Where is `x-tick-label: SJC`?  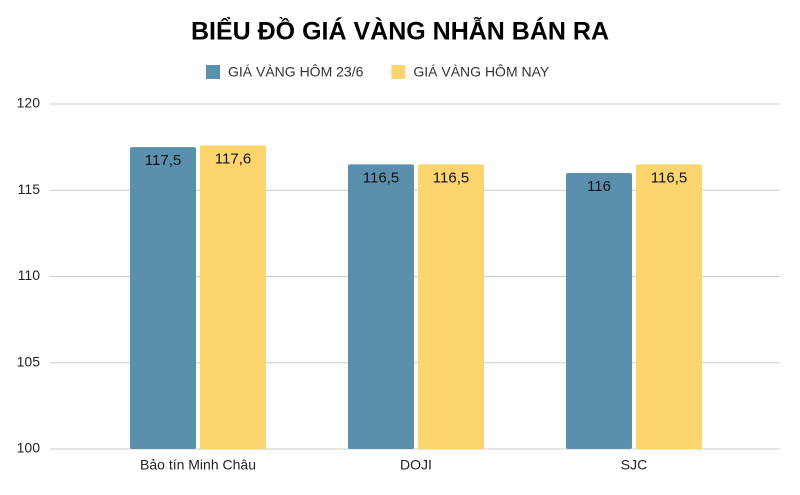
x-tick-label: SJC is located at coordinates (634, 465).